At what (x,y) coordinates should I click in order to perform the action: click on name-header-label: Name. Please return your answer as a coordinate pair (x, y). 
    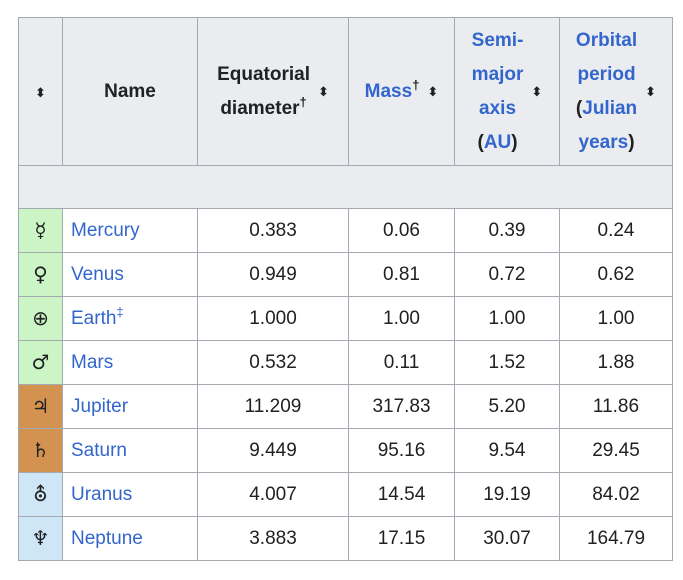
    Looking at the image, I should click on (130, 91).